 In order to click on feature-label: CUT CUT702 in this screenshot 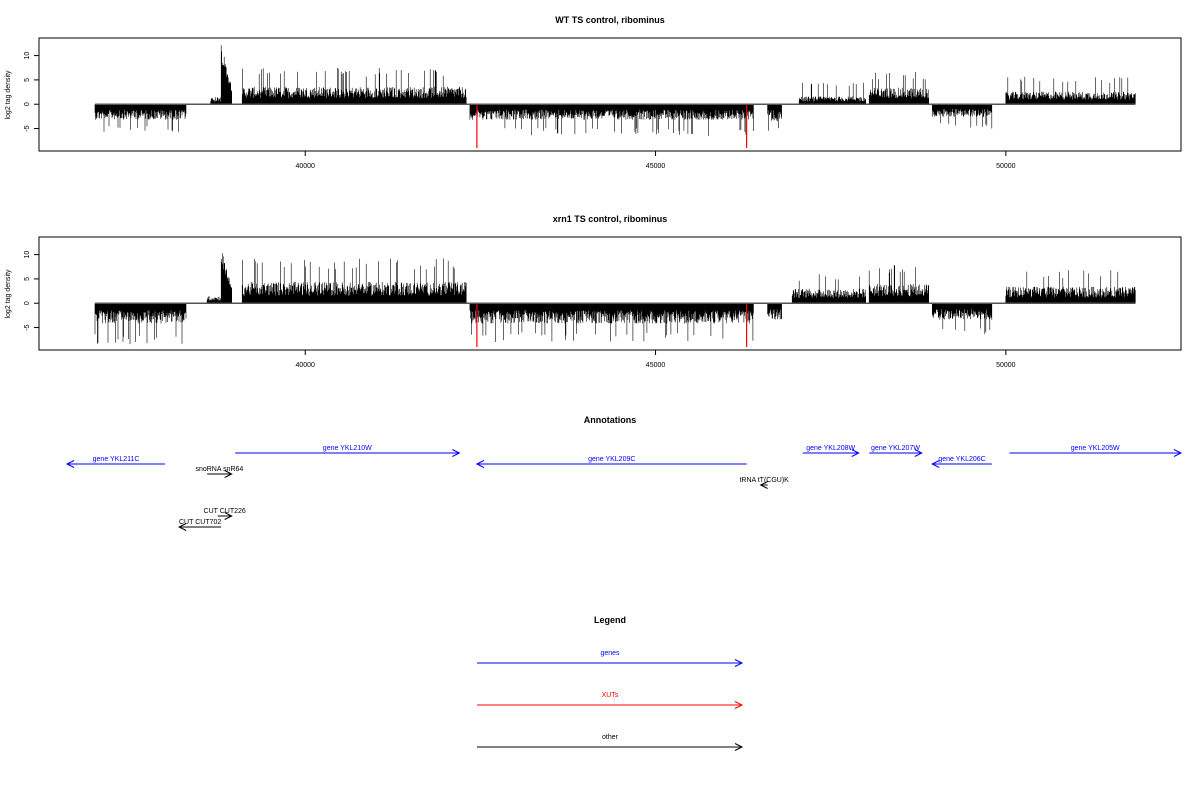, I will do `click(200, 522)`.